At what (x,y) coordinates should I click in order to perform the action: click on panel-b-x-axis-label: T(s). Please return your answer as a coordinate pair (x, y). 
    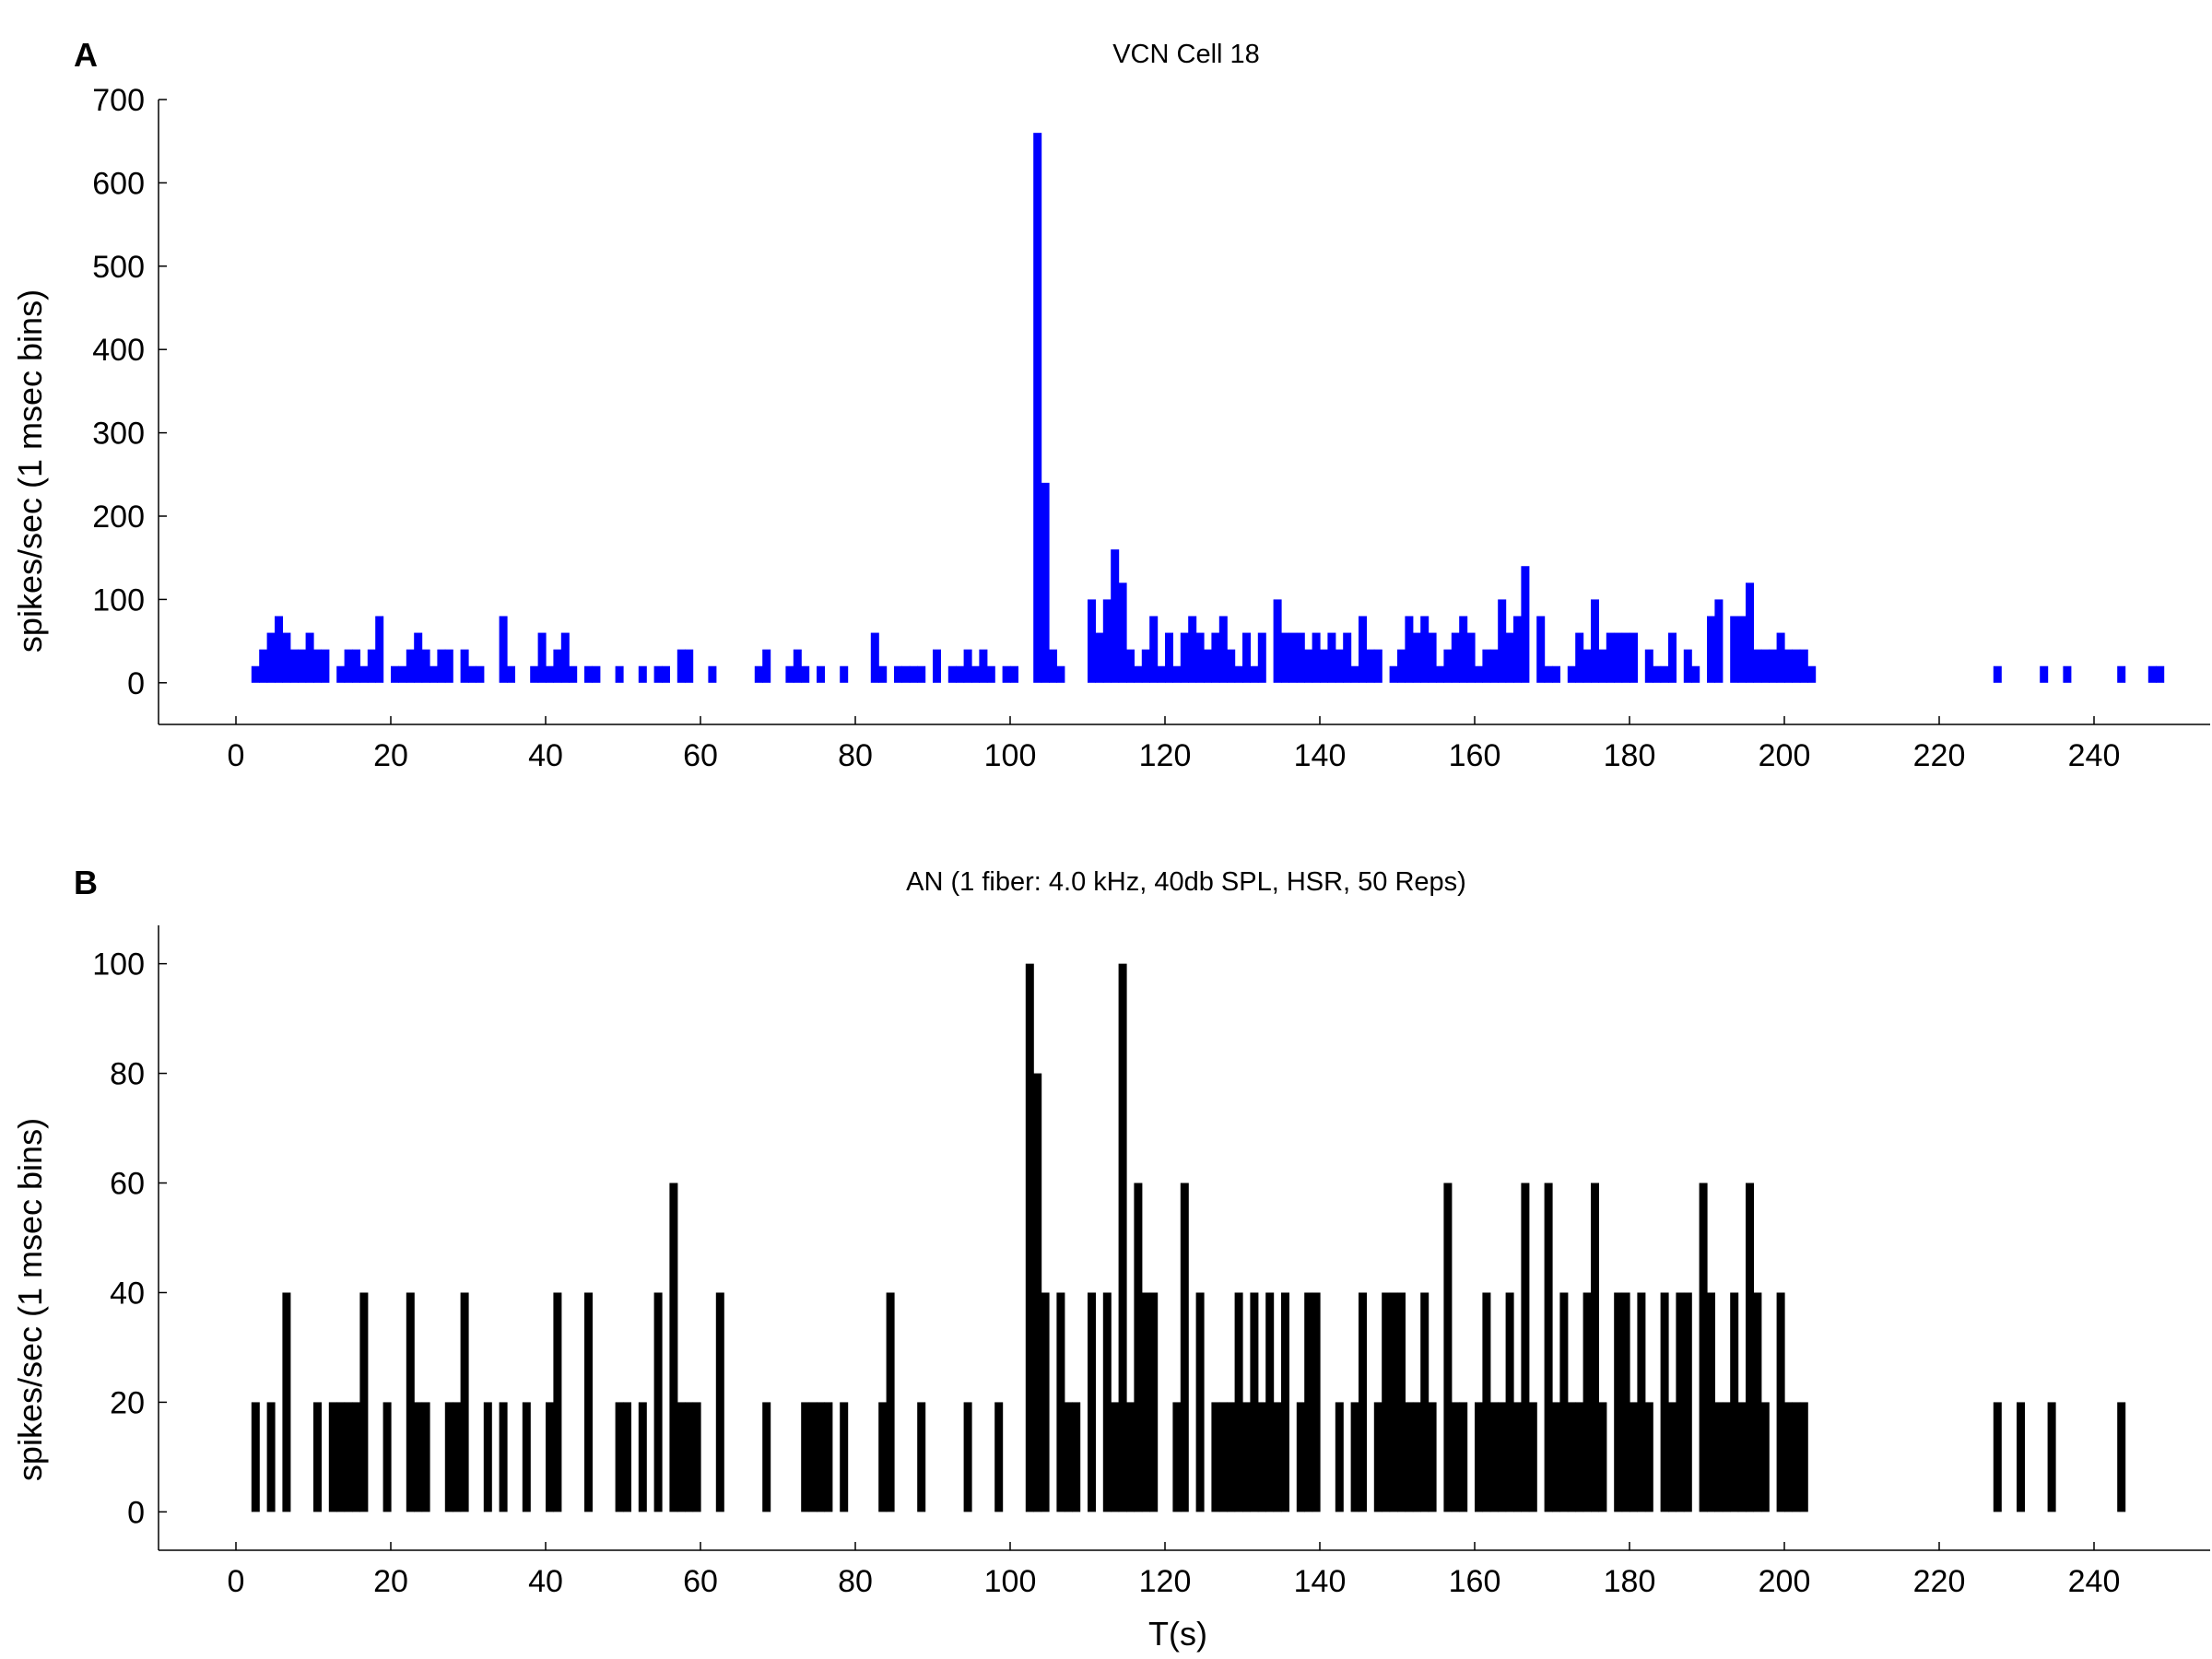
    Looking at the image, I should click on (1177, 1634).